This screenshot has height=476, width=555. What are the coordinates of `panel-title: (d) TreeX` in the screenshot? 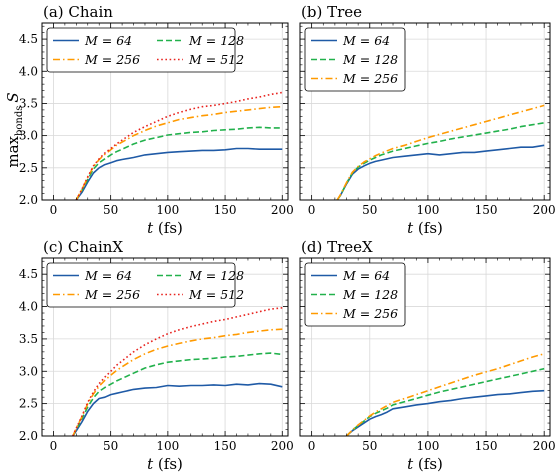 It's located at (337, 247).